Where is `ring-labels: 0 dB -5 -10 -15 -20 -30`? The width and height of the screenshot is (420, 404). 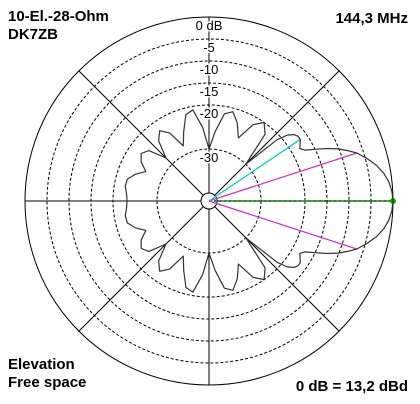 ring-labels: 0 dB -5 -10 -15 -20 -30 is located at coordinates (209, 92).